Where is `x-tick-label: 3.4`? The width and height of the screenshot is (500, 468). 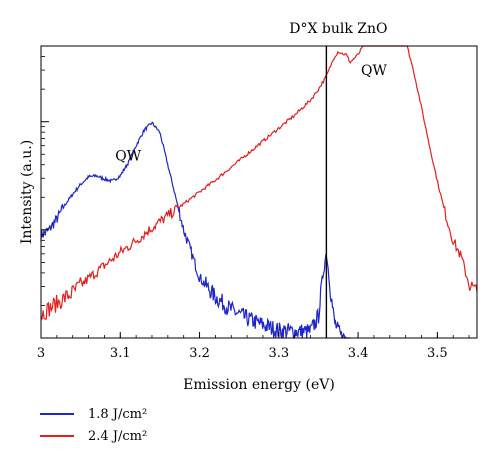
x-tick-label: 3.4 is located at coordinates (358, 353).